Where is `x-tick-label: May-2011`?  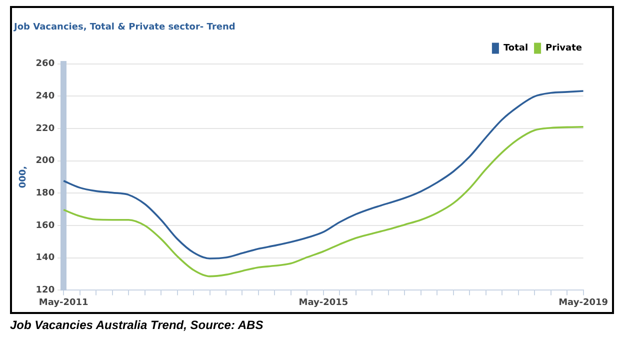
x-tick-label: May-2011 is located at coordinates (63, 303).